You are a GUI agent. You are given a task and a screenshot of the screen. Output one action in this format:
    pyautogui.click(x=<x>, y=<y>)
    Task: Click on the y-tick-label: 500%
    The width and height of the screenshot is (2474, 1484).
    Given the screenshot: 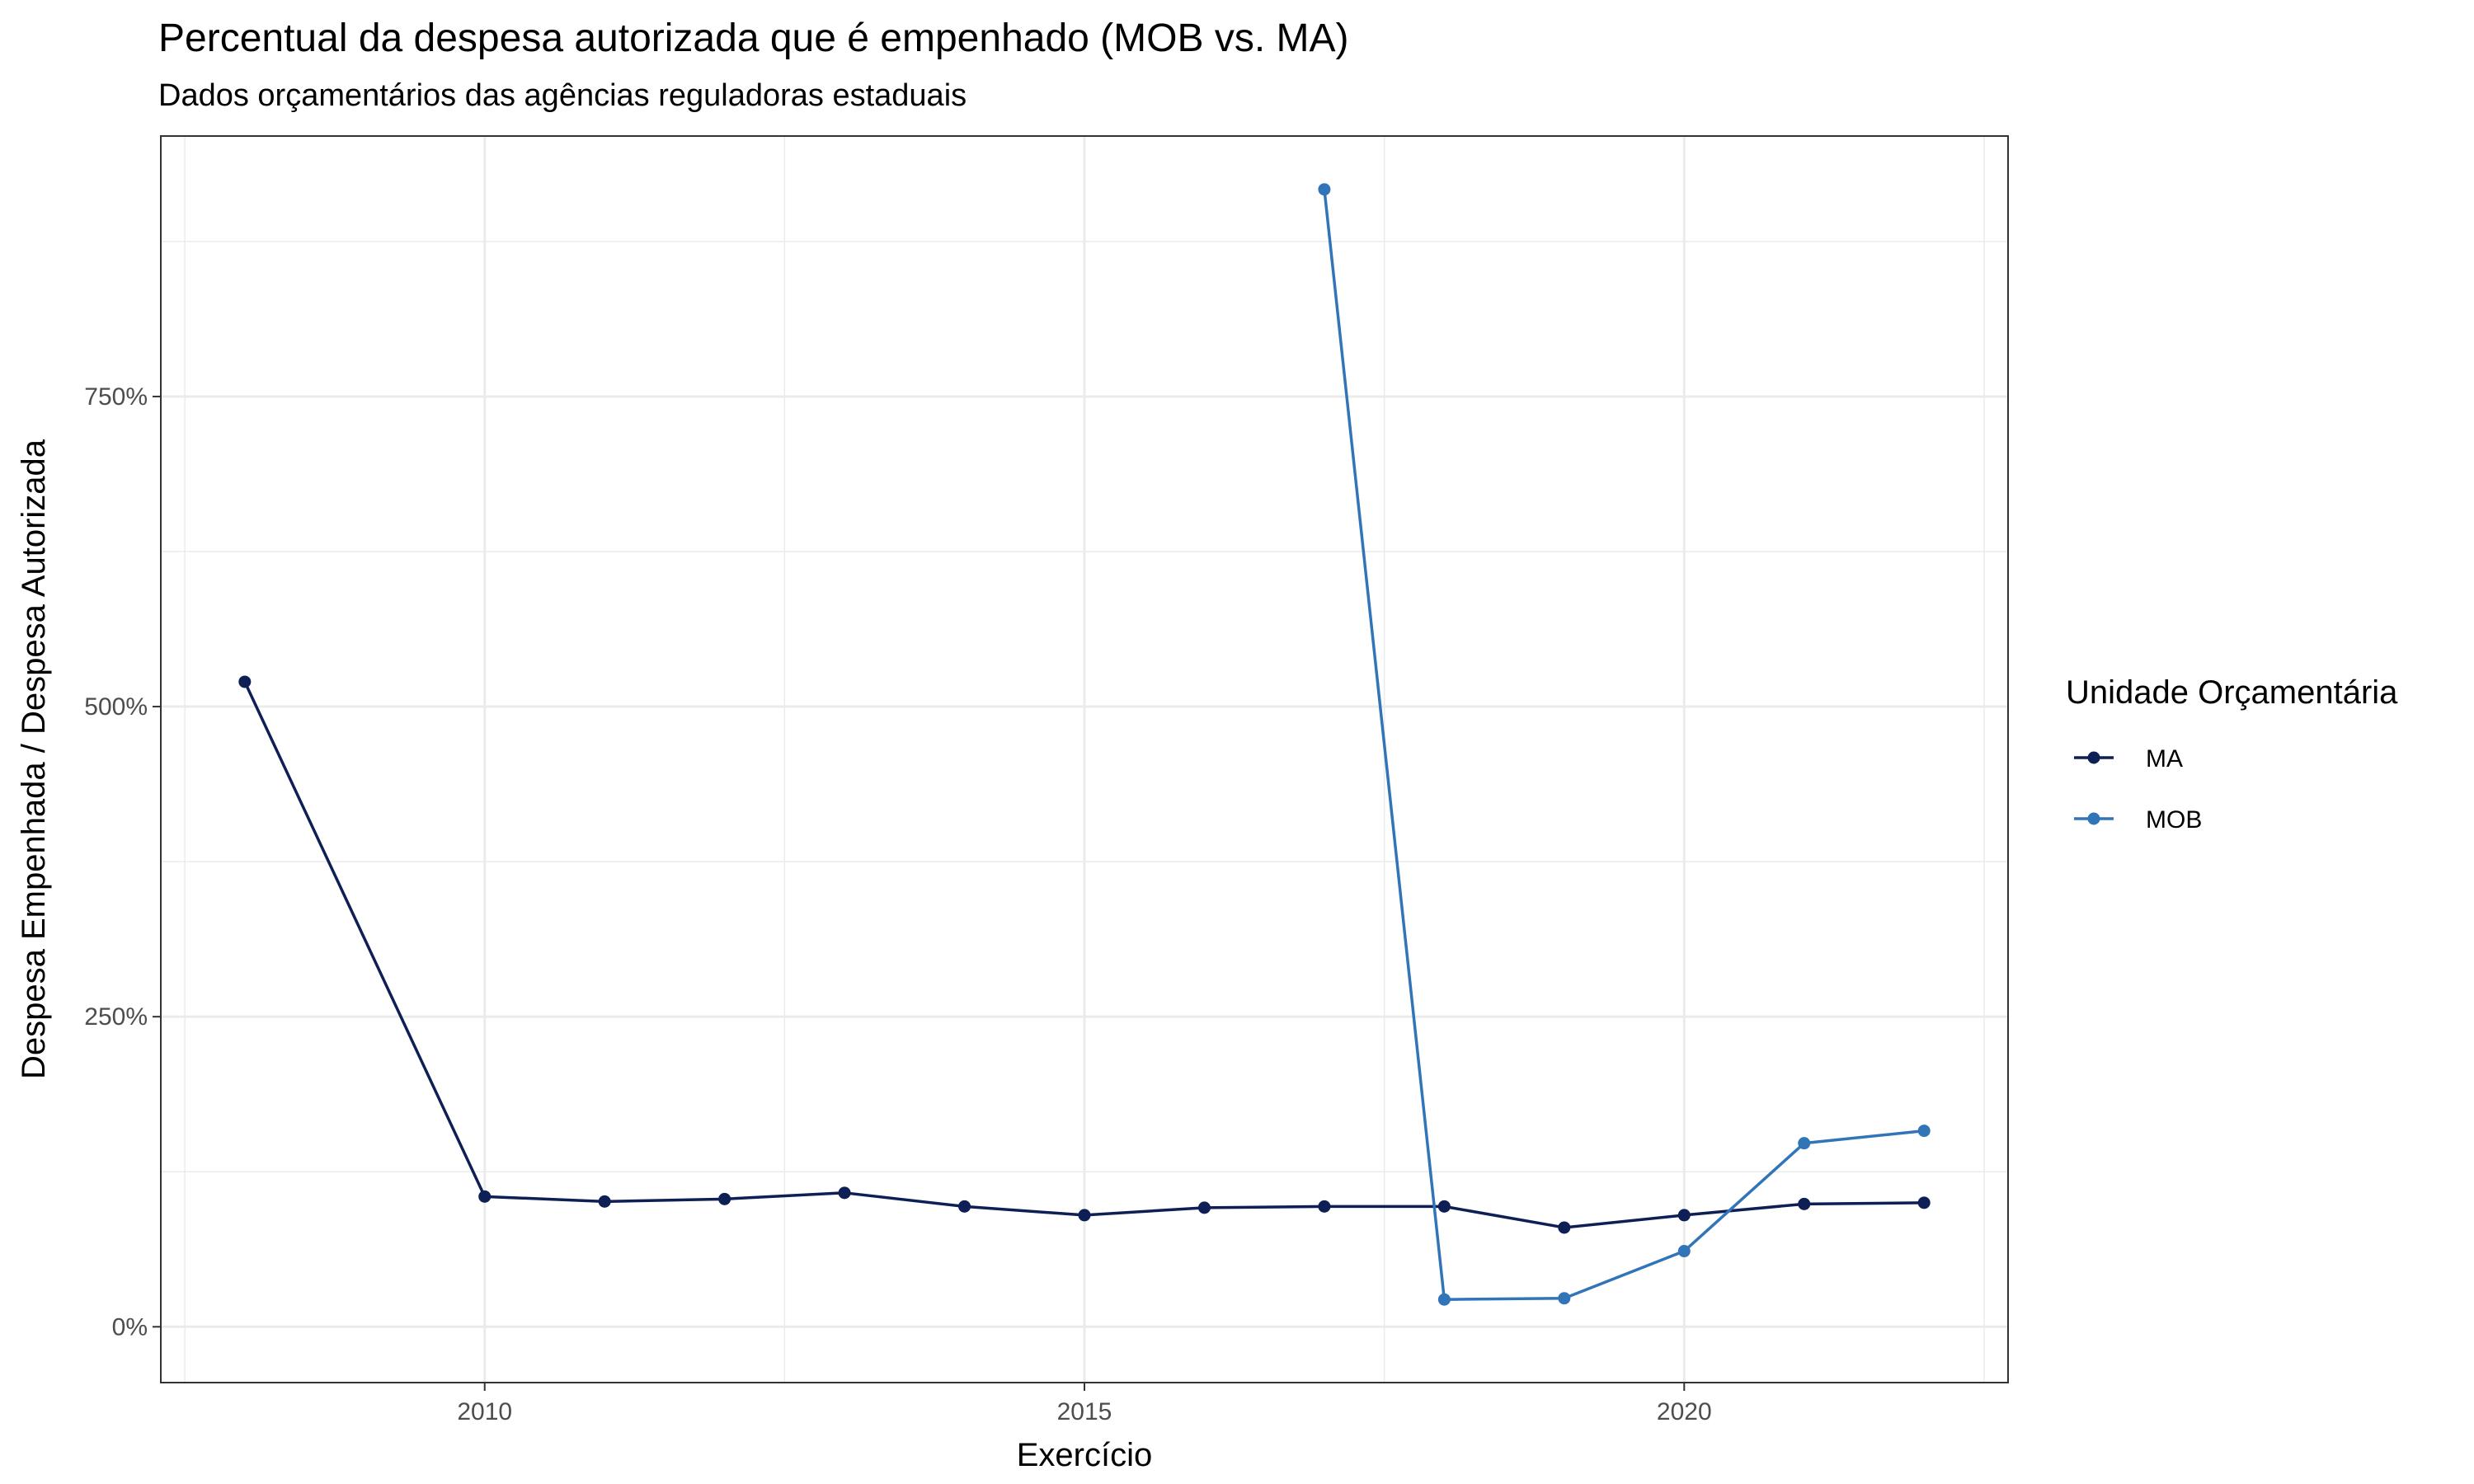 What is the action you would take?
    pyautogui.click(x=116, y=707)
    